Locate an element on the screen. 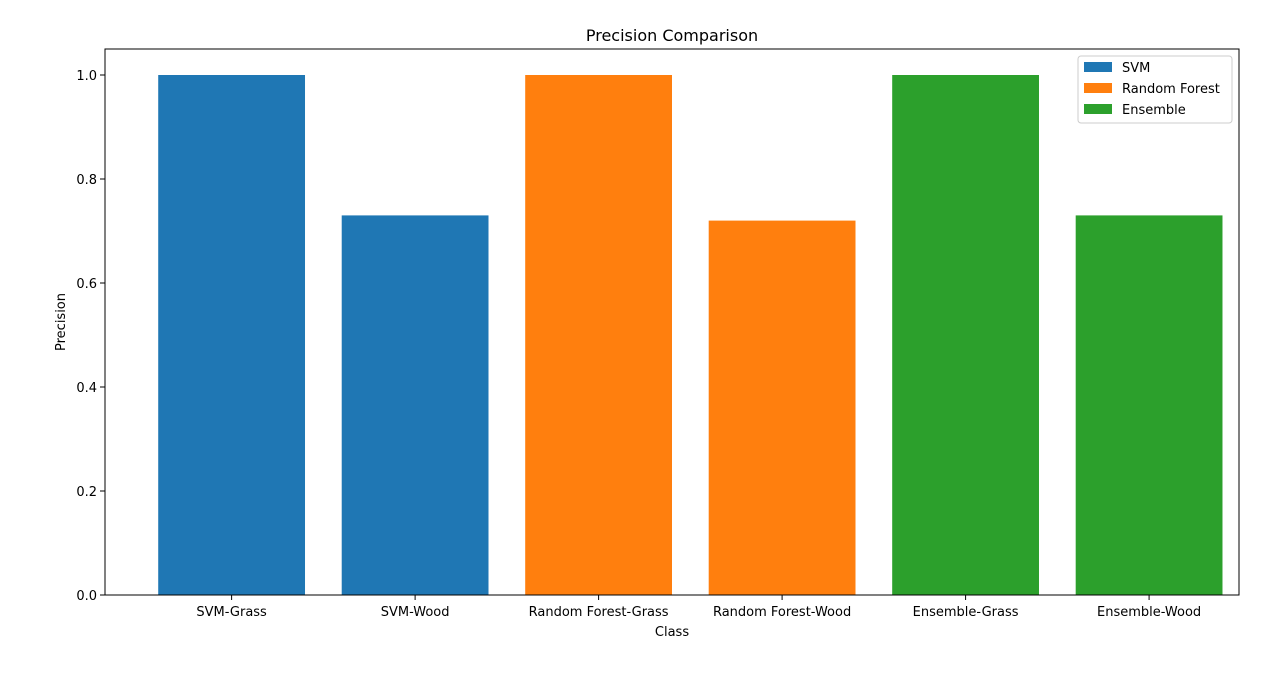 Image resolution: width=1263 pixels, height=674 pixels. x-tick-label: SVM-Wood is located at coordinates (415, 612).